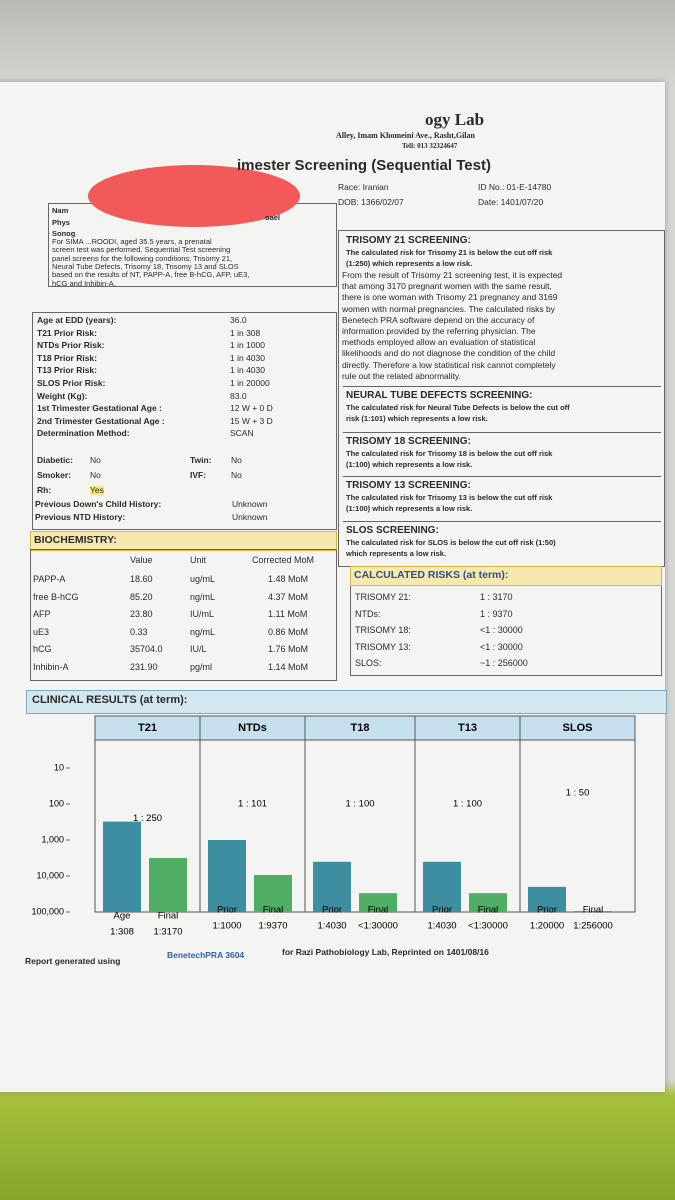  Describe the element at coordinates (578, 793) in the screenshot. I see `cutoff-label: 1 : 50` at that location.